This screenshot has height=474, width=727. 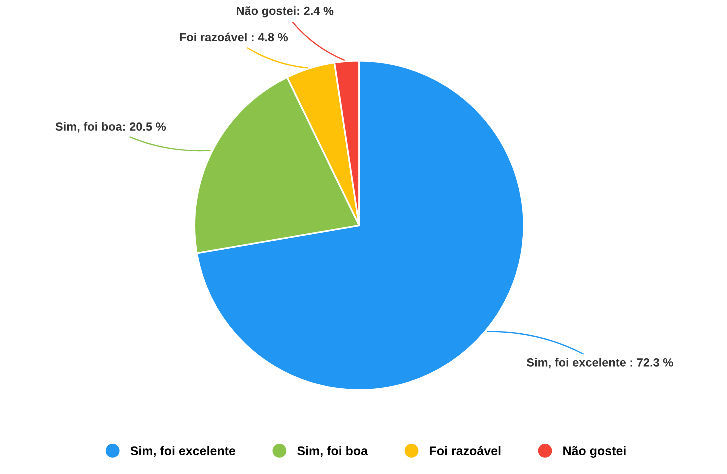 I want to click on legend-label: Foi razoável, so click(x=465, y=451).